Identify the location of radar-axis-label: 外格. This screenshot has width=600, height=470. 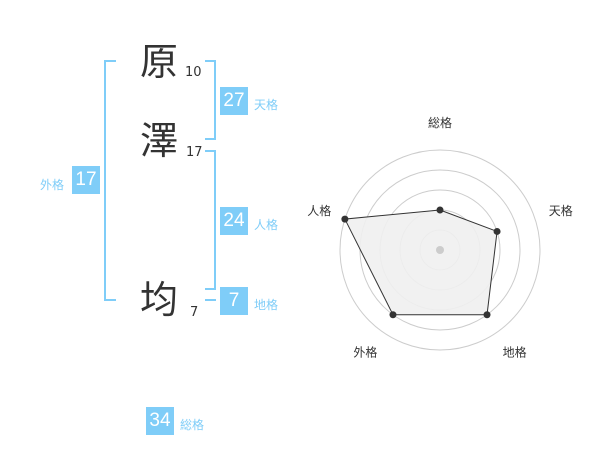
(365, 352).